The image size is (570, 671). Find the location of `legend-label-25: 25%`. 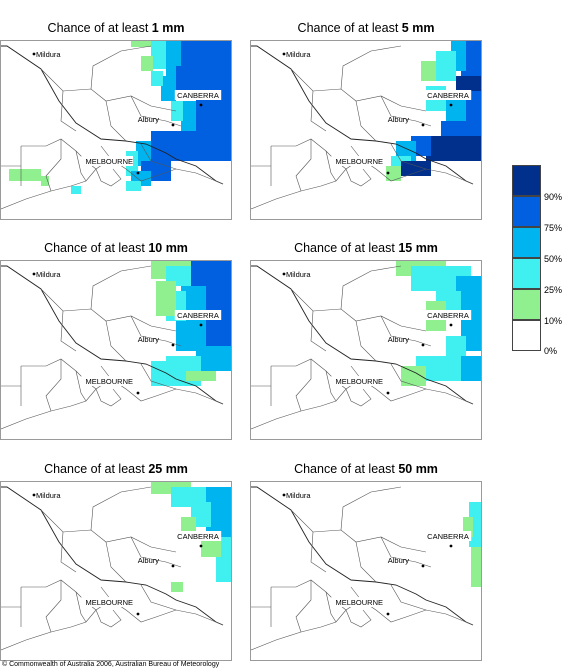

legend-label-25: 25% is located at coordinates (553, 290).